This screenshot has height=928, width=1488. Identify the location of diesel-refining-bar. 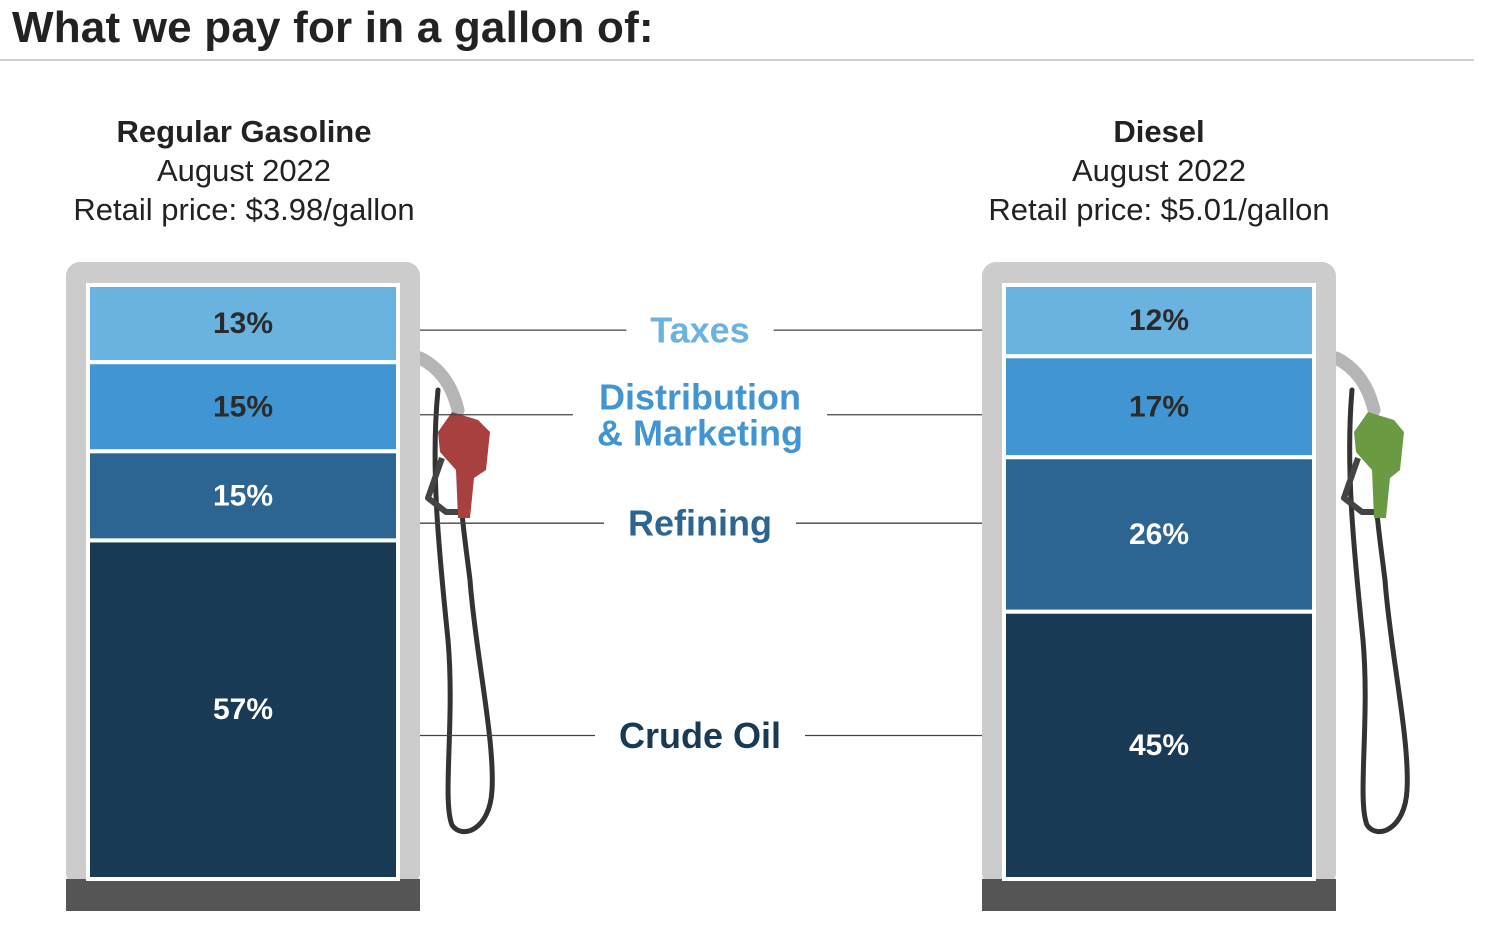
(1159, 534).